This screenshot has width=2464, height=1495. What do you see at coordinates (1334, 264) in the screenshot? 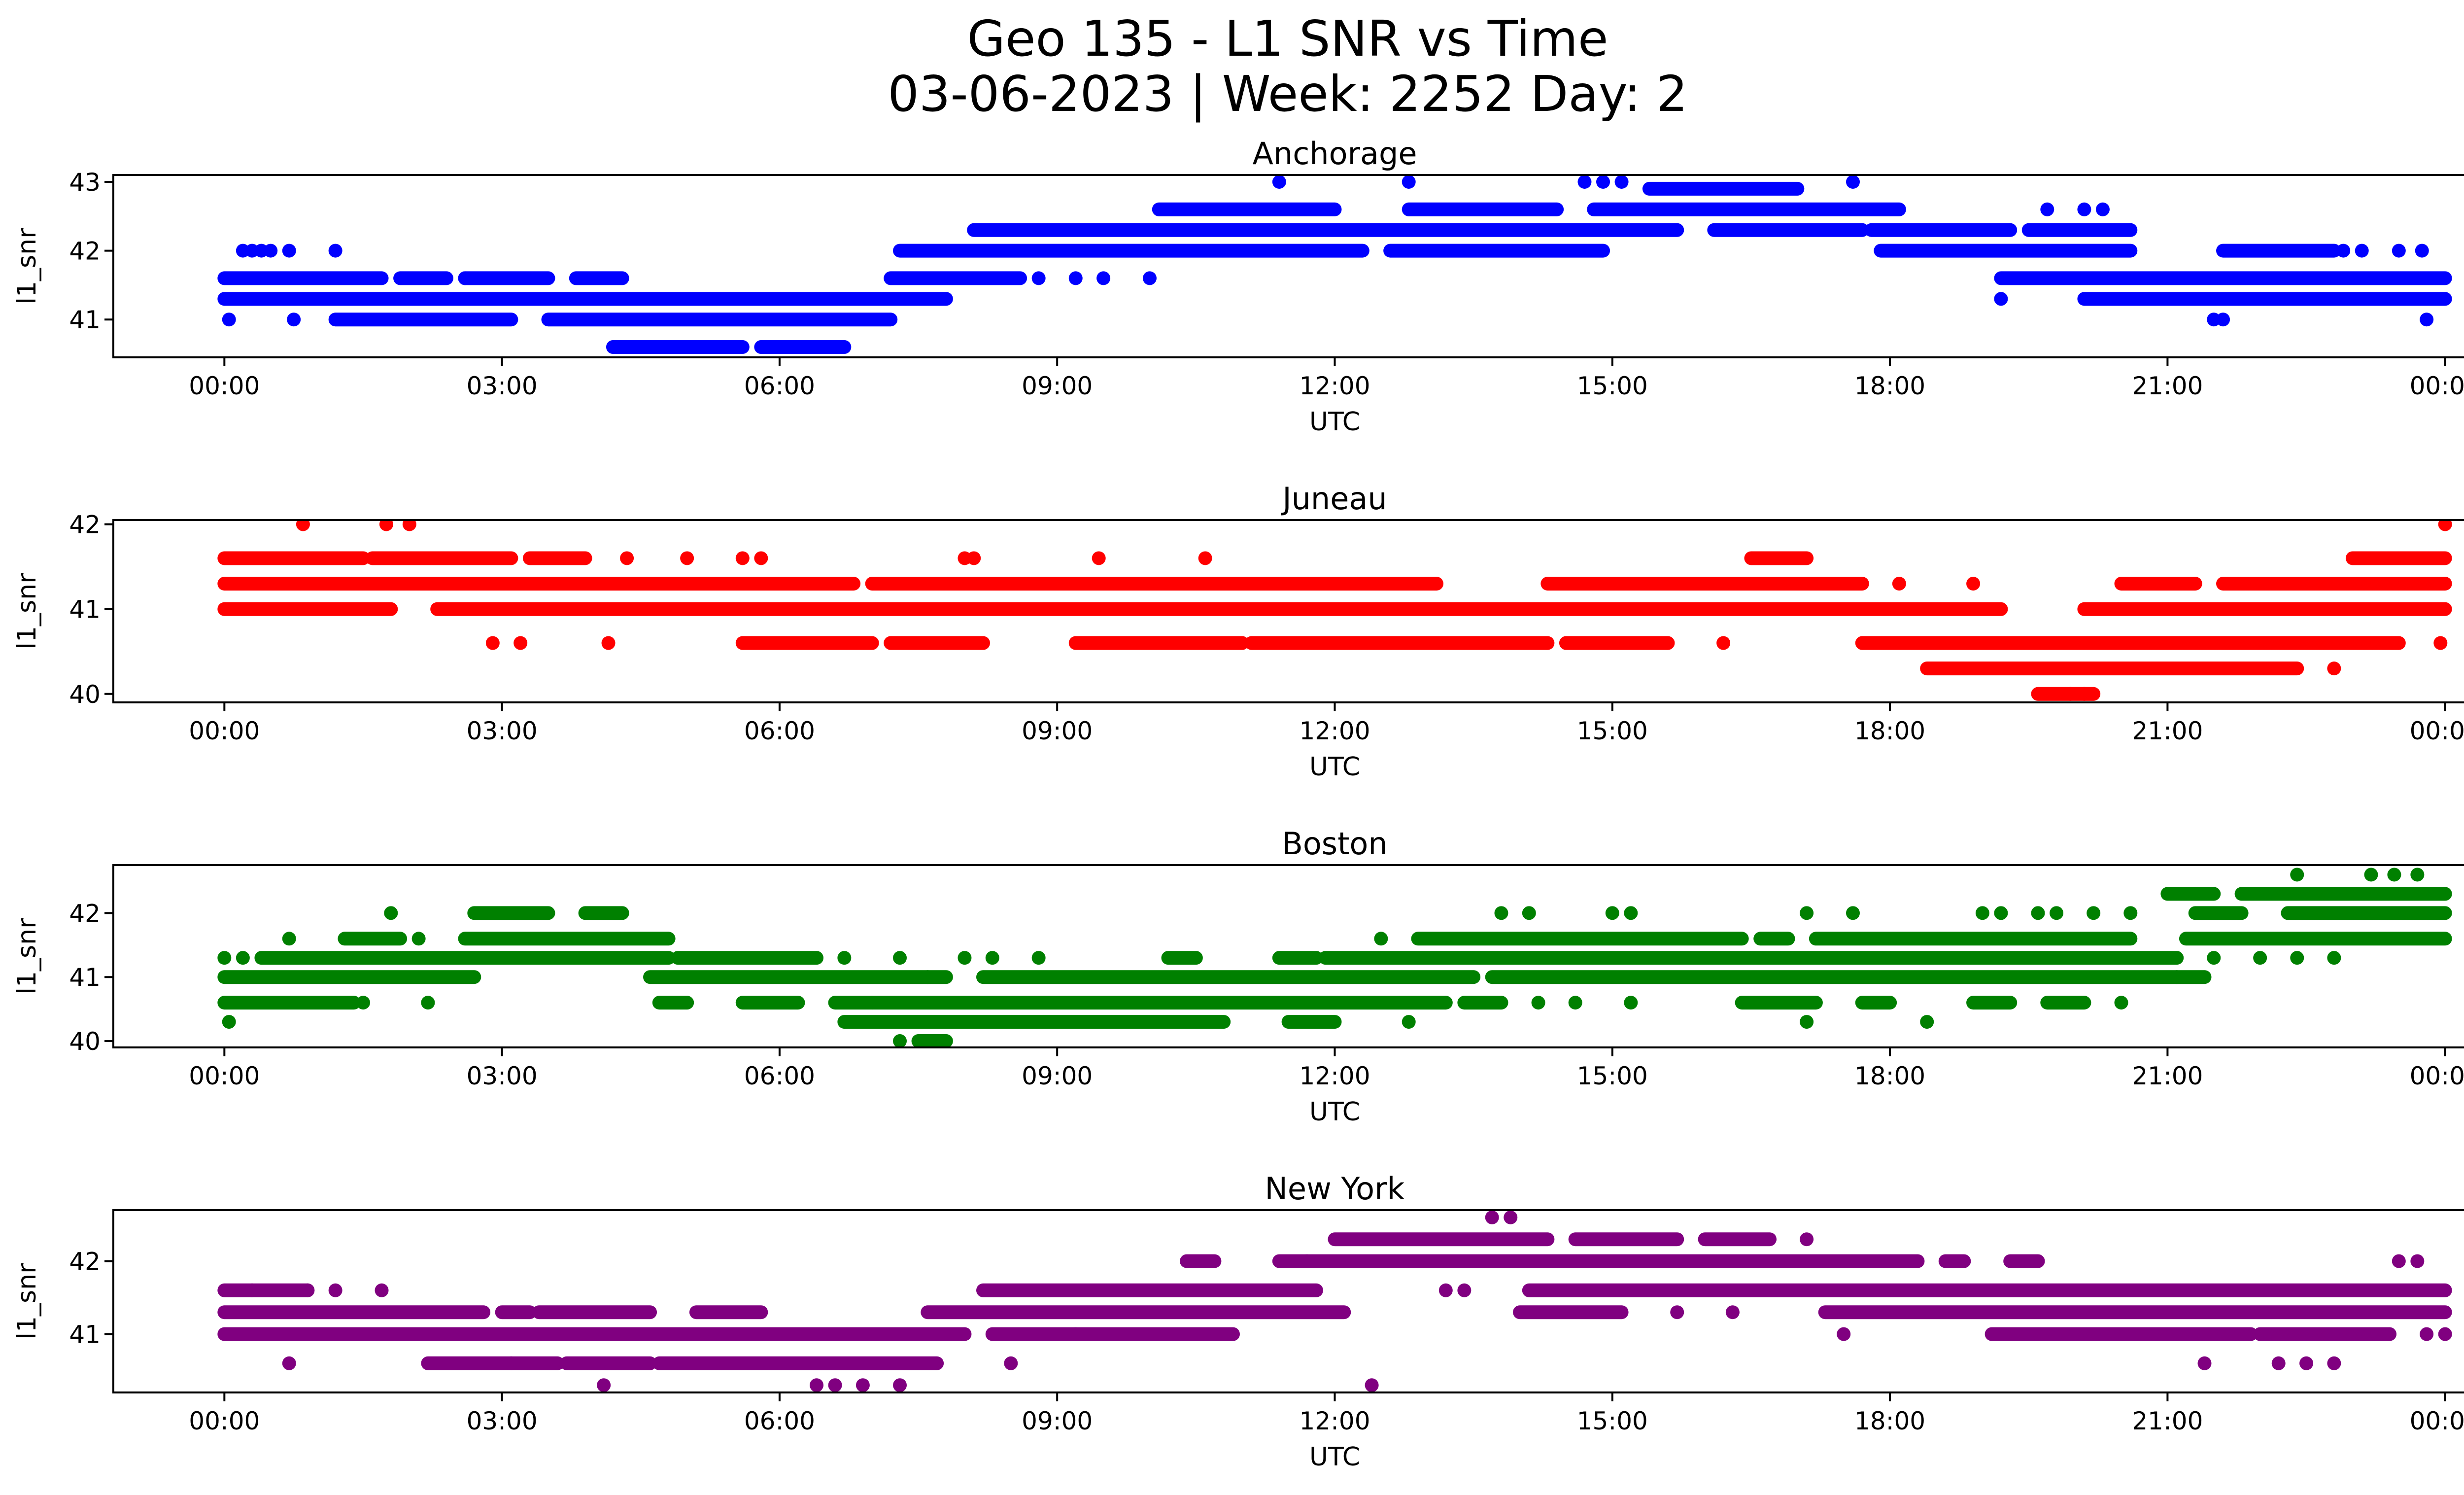
I see `data-points` at bounding box center [1334, 264].